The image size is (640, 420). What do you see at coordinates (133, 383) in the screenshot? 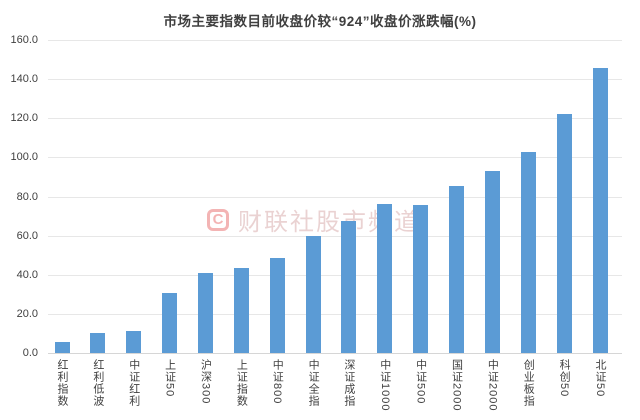
I see `x-axis-category-label: 中证红利` at bounding box center [133, 383].